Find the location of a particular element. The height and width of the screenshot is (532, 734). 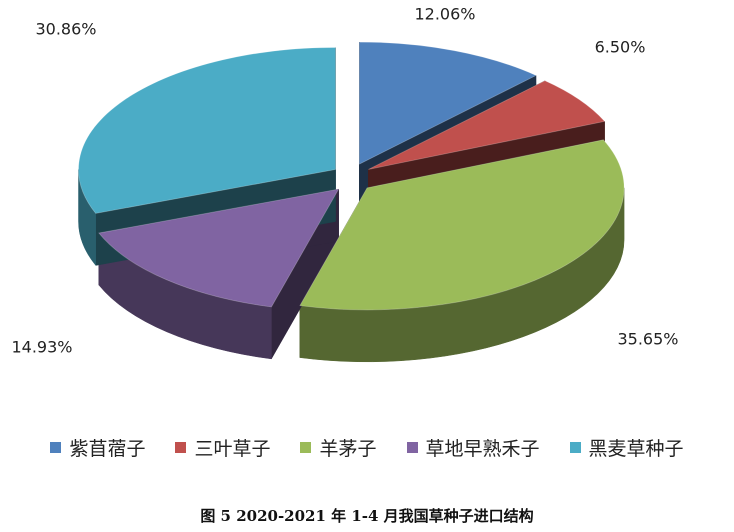

slice-2-top is located at coordinates (462, 225).